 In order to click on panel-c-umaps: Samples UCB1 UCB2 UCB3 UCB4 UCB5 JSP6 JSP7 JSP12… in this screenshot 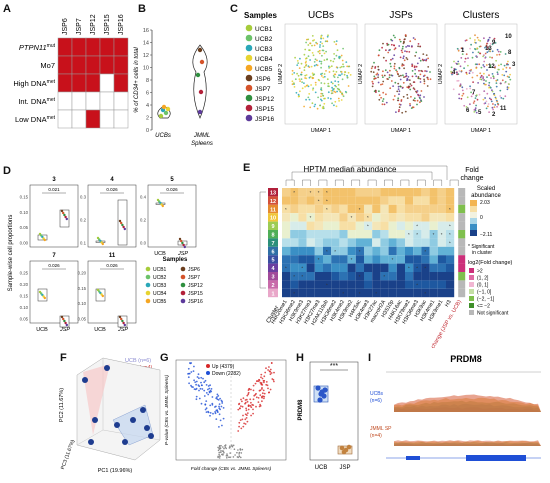, I will do `click(381, 72)`.